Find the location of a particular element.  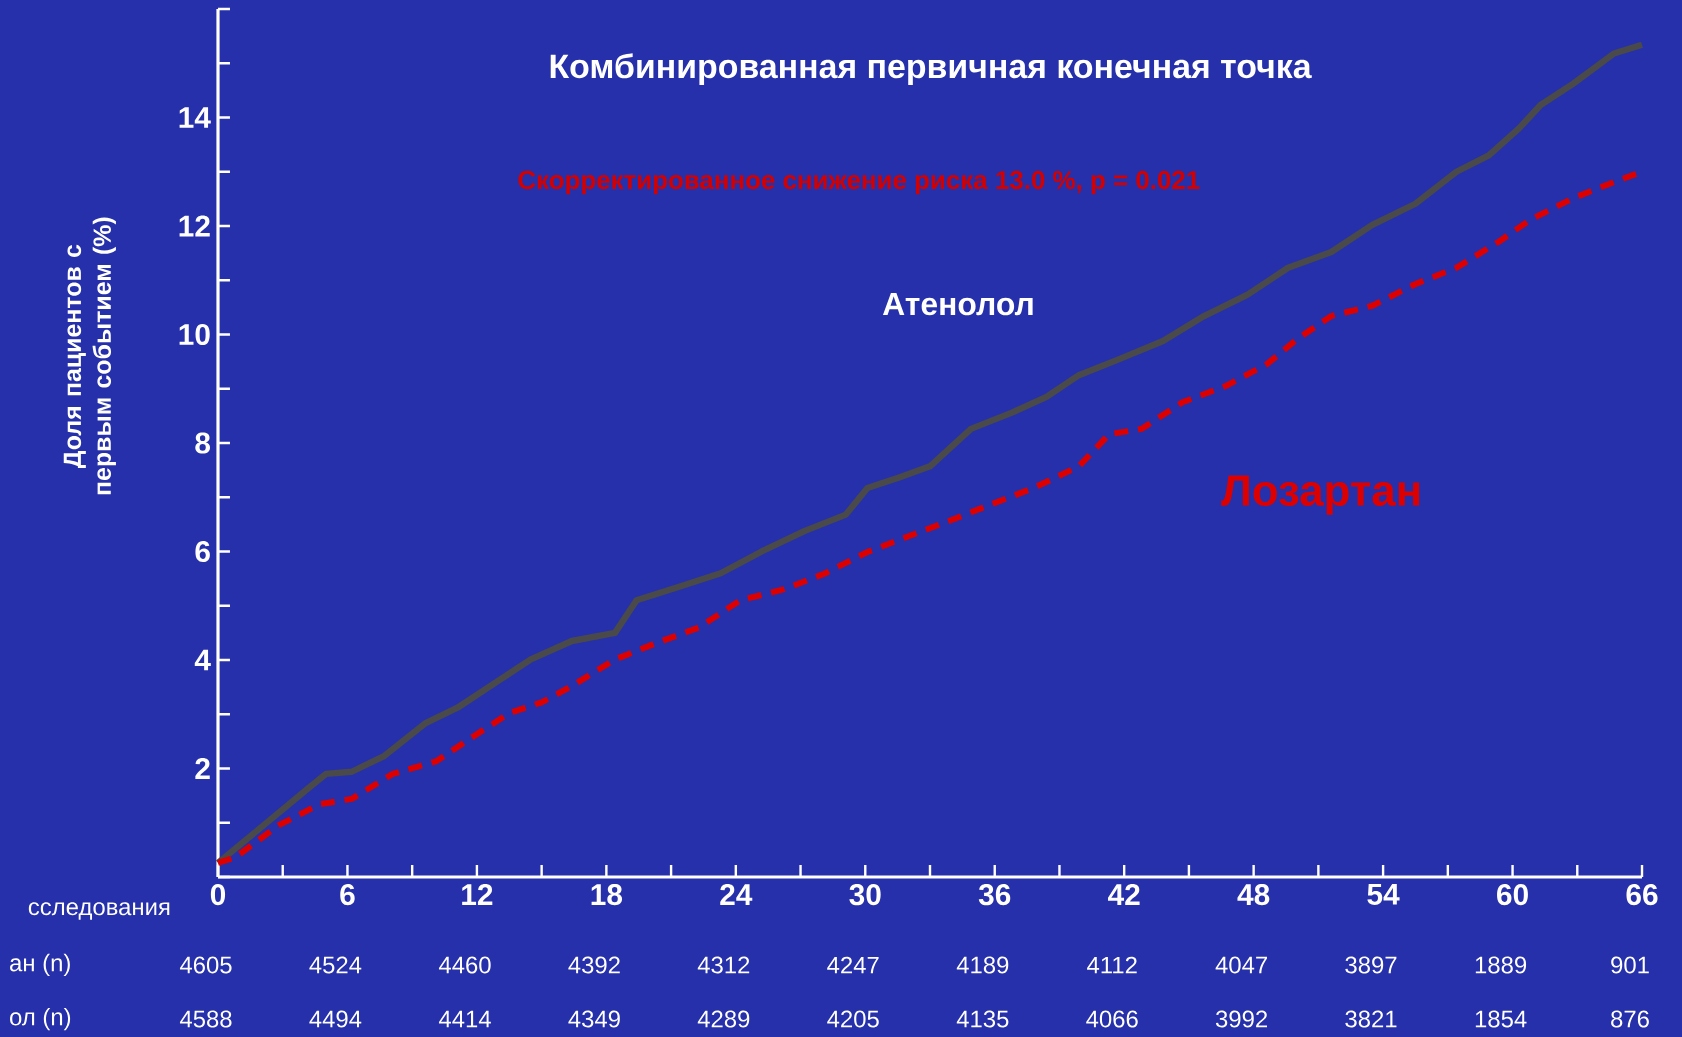

text: 4349 is located at coordinates (594, 1019).